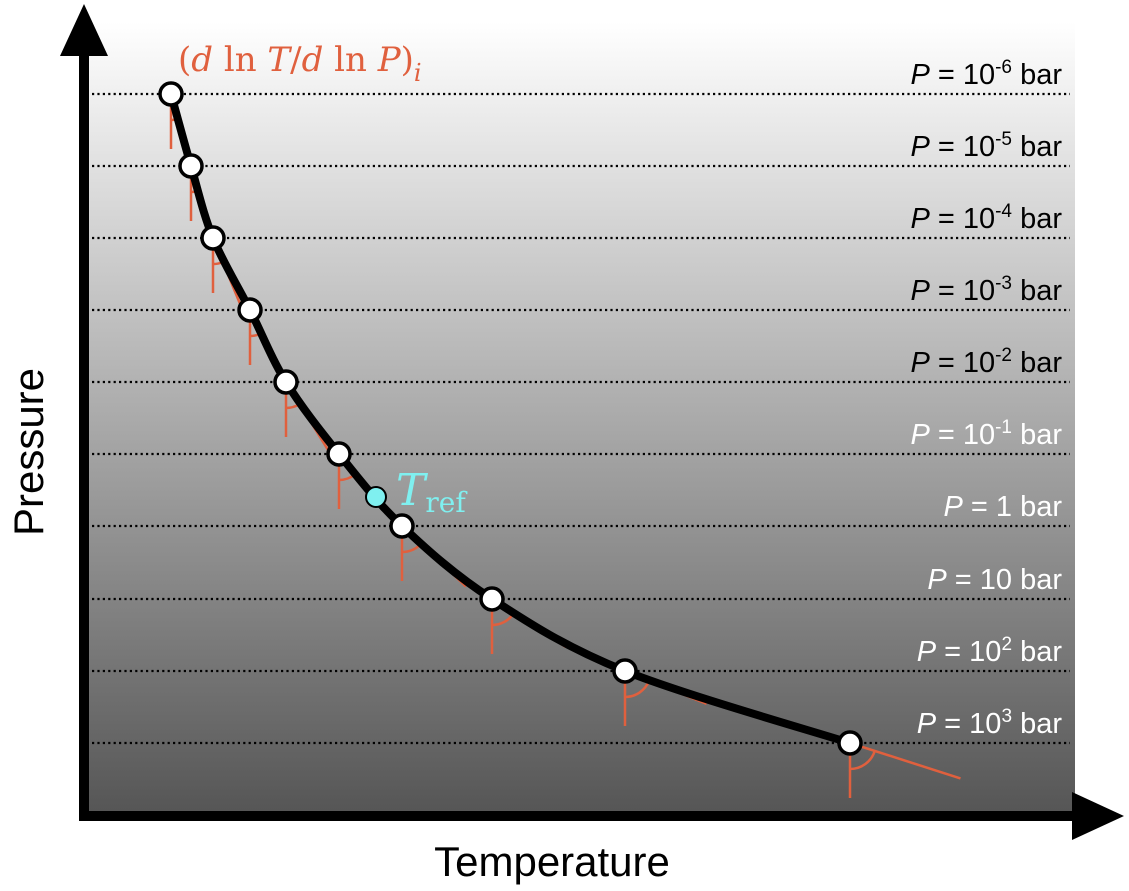 The width and height of the screenshot is (1129, 891). Describe the element at coordinates (184, 60) in the screenshot. I see `gradient-open-paren: (` at that location.